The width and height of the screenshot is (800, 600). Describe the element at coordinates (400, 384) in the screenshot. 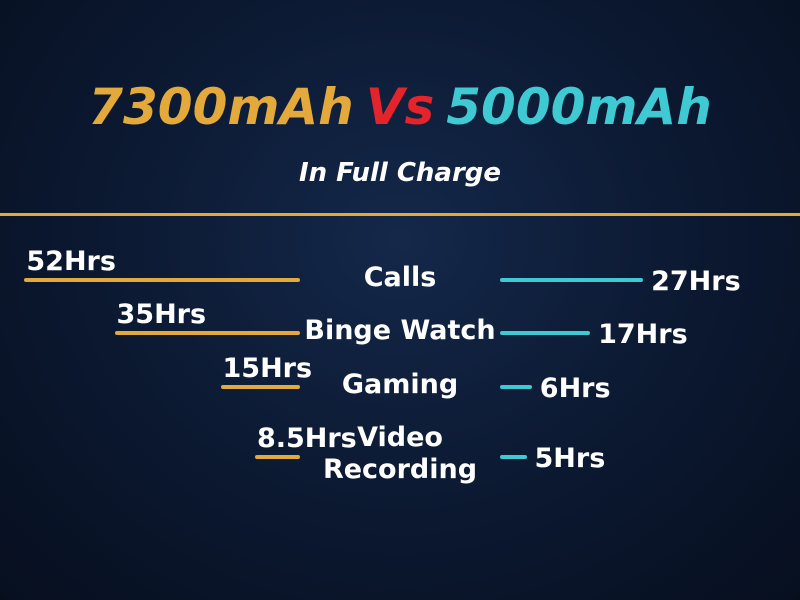

I see `category-label: Gaming` at that location.